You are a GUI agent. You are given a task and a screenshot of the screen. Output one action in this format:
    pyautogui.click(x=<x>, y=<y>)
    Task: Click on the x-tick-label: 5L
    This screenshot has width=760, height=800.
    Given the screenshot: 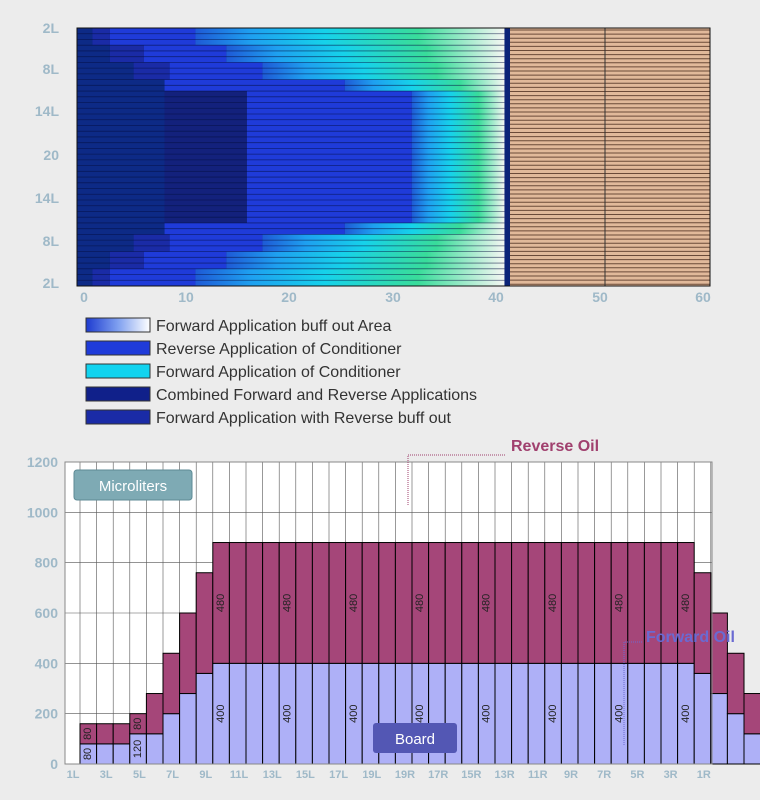 What is the action you would take?
    pyautogui.click(x=139, y=775)
    